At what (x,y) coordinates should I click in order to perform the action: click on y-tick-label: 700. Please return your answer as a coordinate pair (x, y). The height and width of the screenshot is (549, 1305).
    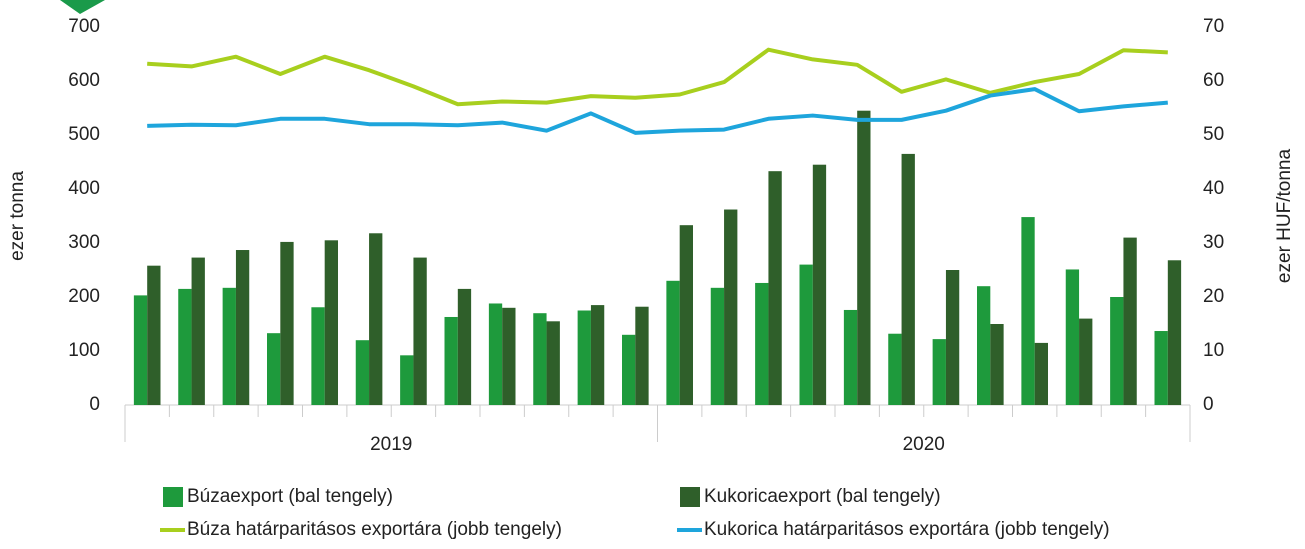
    Looking at the image, I should click on (84, 26).